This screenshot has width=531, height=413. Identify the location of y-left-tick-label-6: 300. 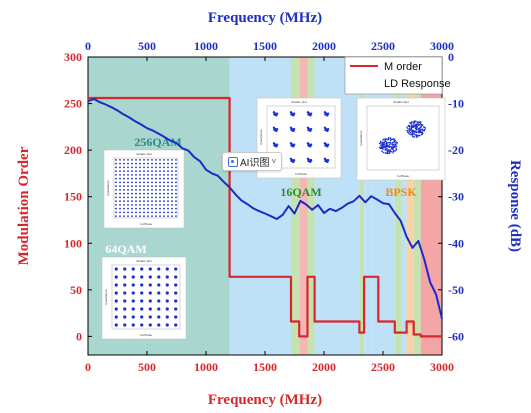
(73, 57).